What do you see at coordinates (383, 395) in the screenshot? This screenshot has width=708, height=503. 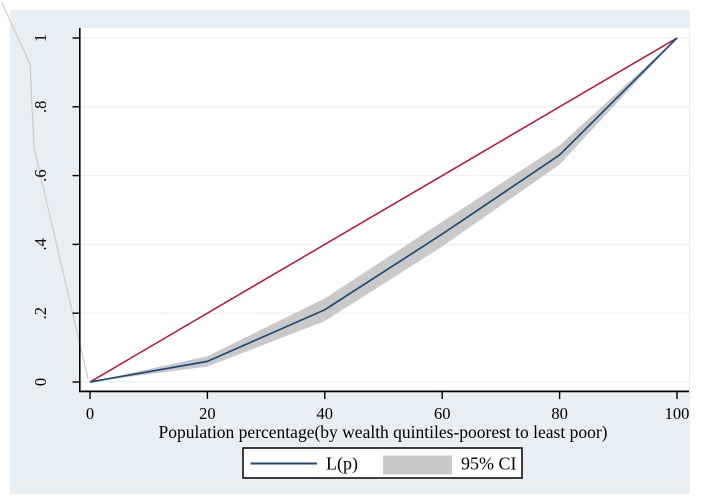 I see `x-axis-ticks` at bounding box center [383, 395].